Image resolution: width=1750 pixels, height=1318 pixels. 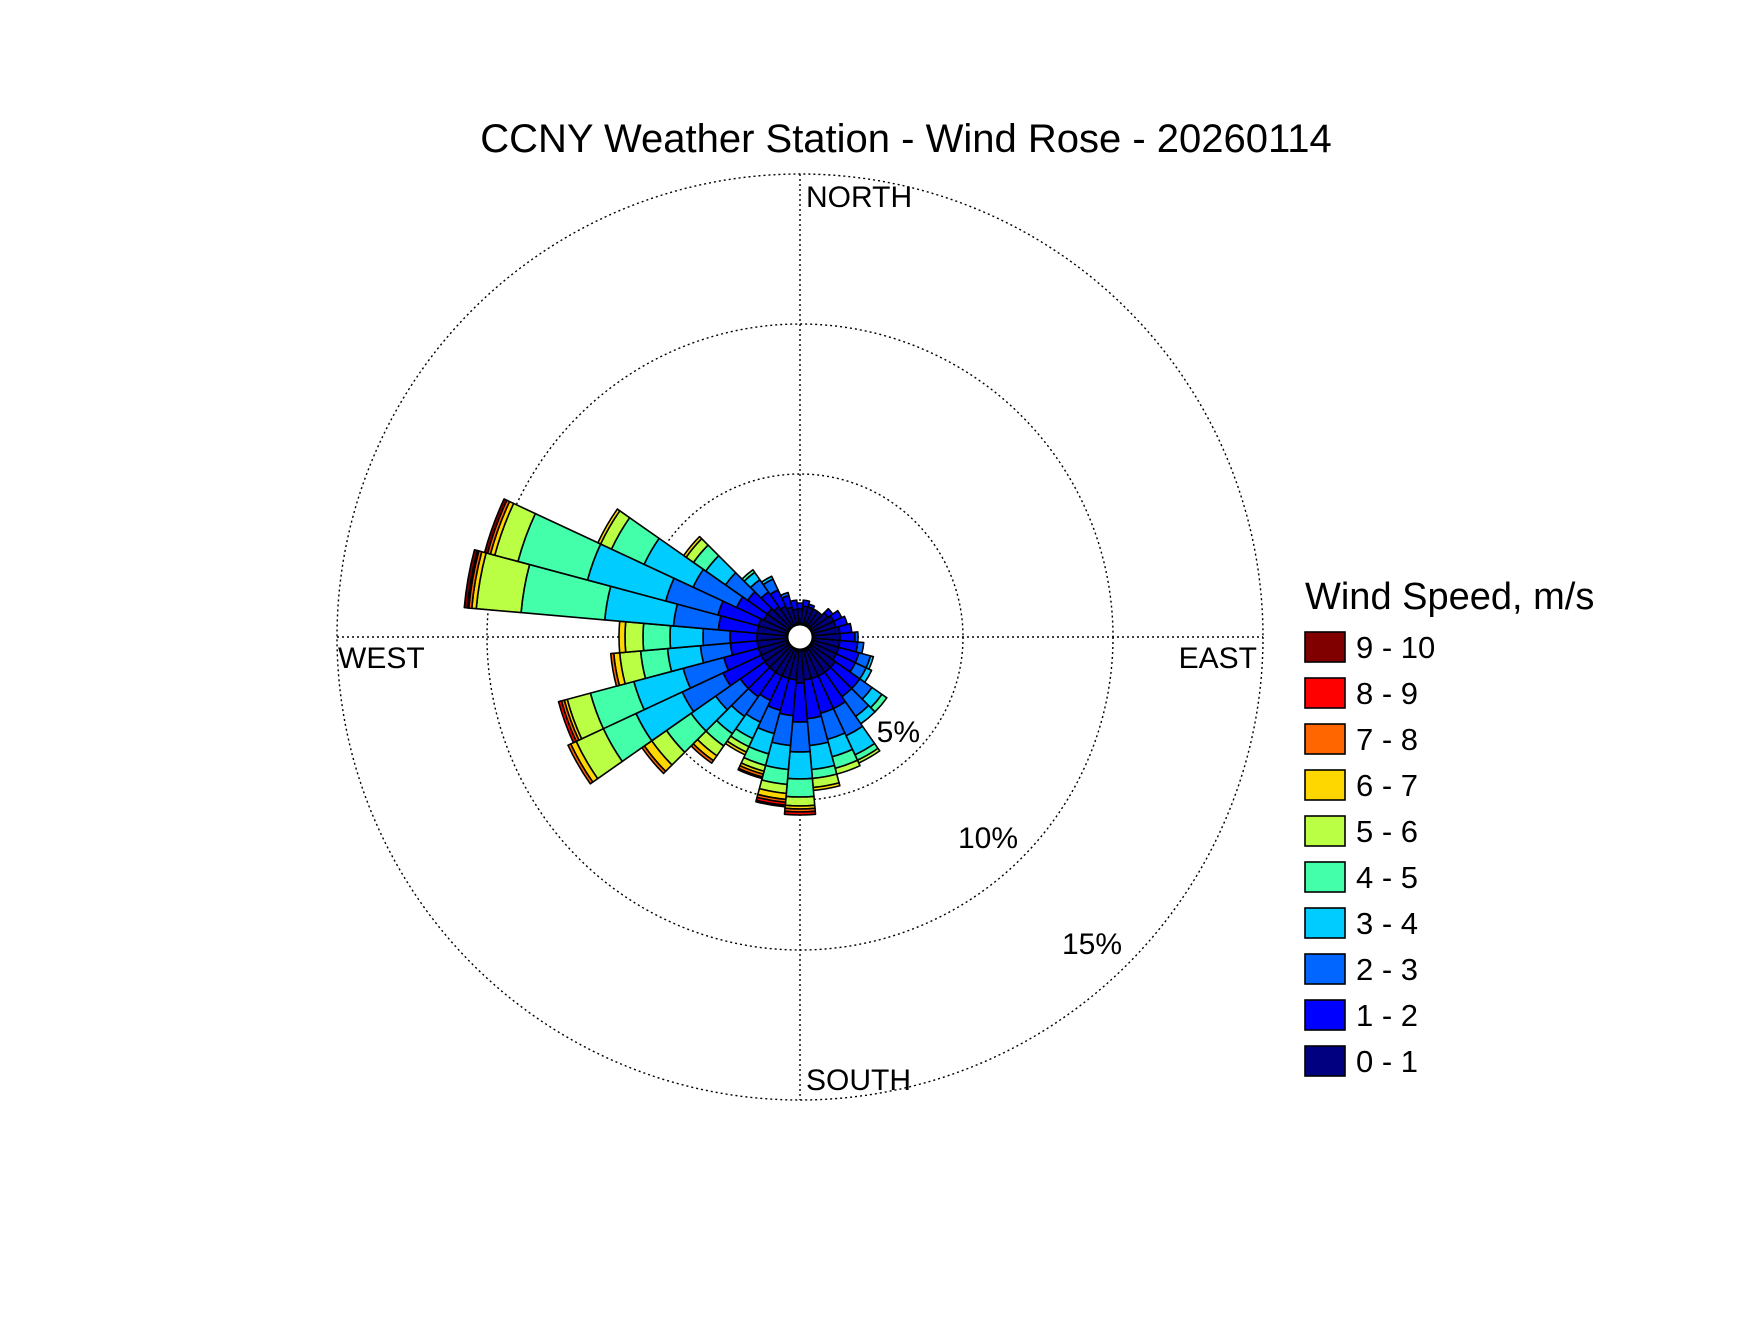 What do you see at coordinates (1449, 597) in the screenshot?
I see `legend-title: Wind Speed, m/s` at bounding box center [1449, 597].